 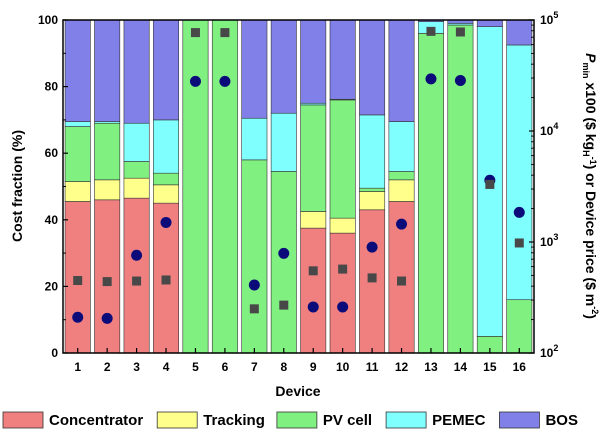 I want to click on x-tick-label: 15, so click(x=490, y=367).